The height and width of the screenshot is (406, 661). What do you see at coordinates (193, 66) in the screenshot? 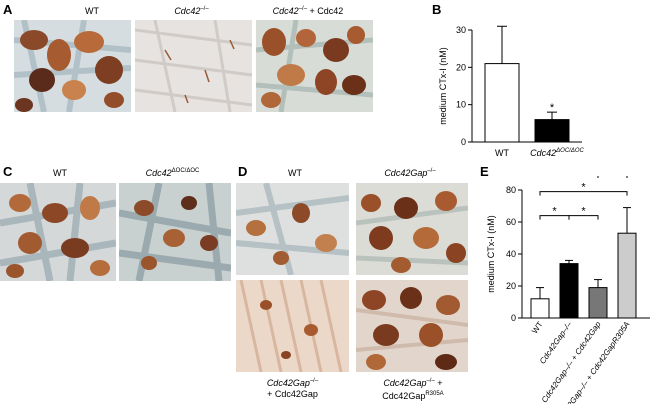
I see `micrograph-a-cdc42-ko` at bounding box center [193, 66].